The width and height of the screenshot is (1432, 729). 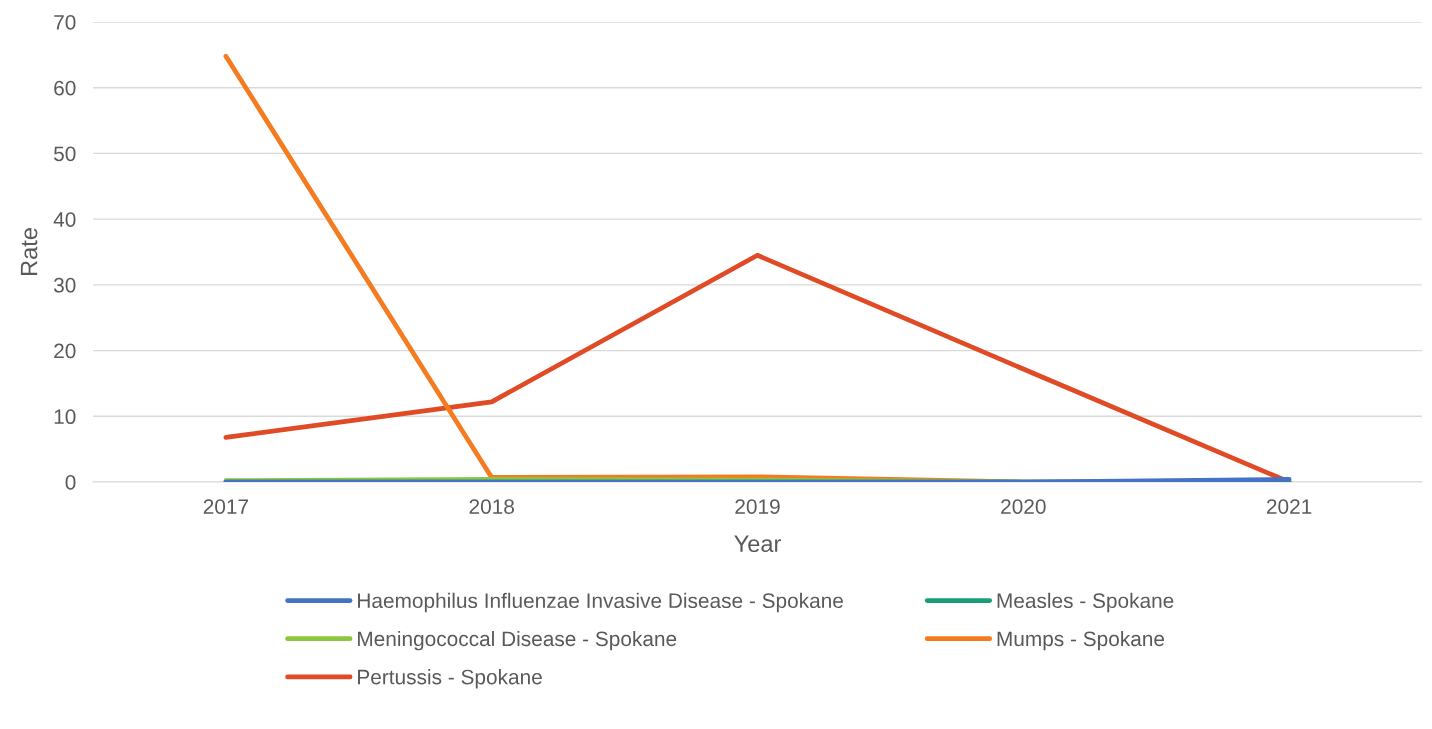 I want to click on y-tick-label: 10, so click(x=65, y=417).